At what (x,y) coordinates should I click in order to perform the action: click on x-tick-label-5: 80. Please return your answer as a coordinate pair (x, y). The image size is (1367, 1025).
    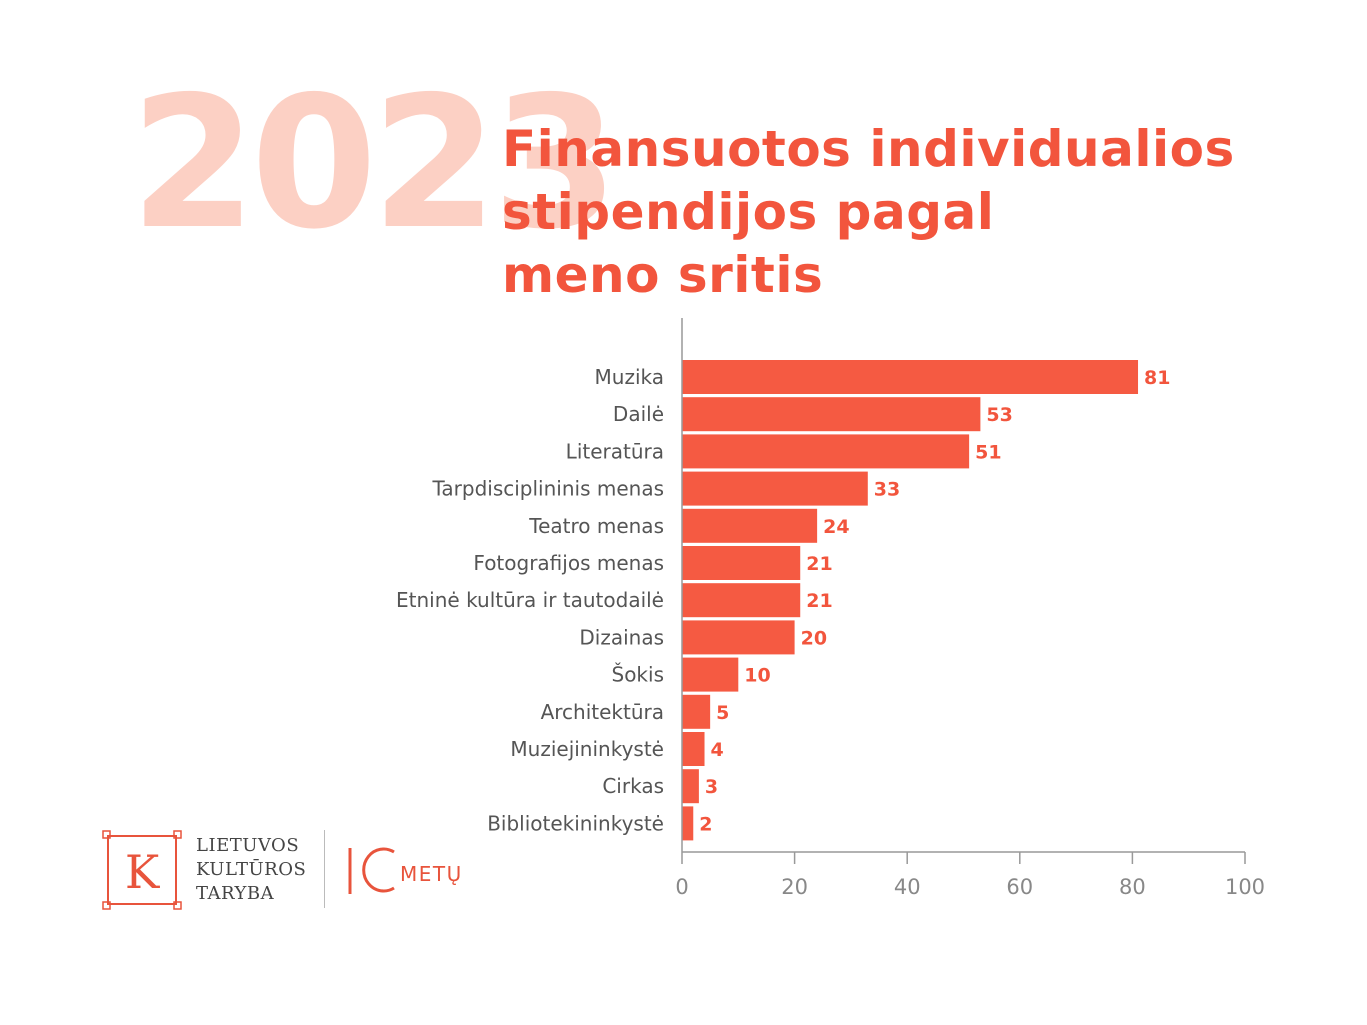
    Looking at the image, I should click on (1132, 887).